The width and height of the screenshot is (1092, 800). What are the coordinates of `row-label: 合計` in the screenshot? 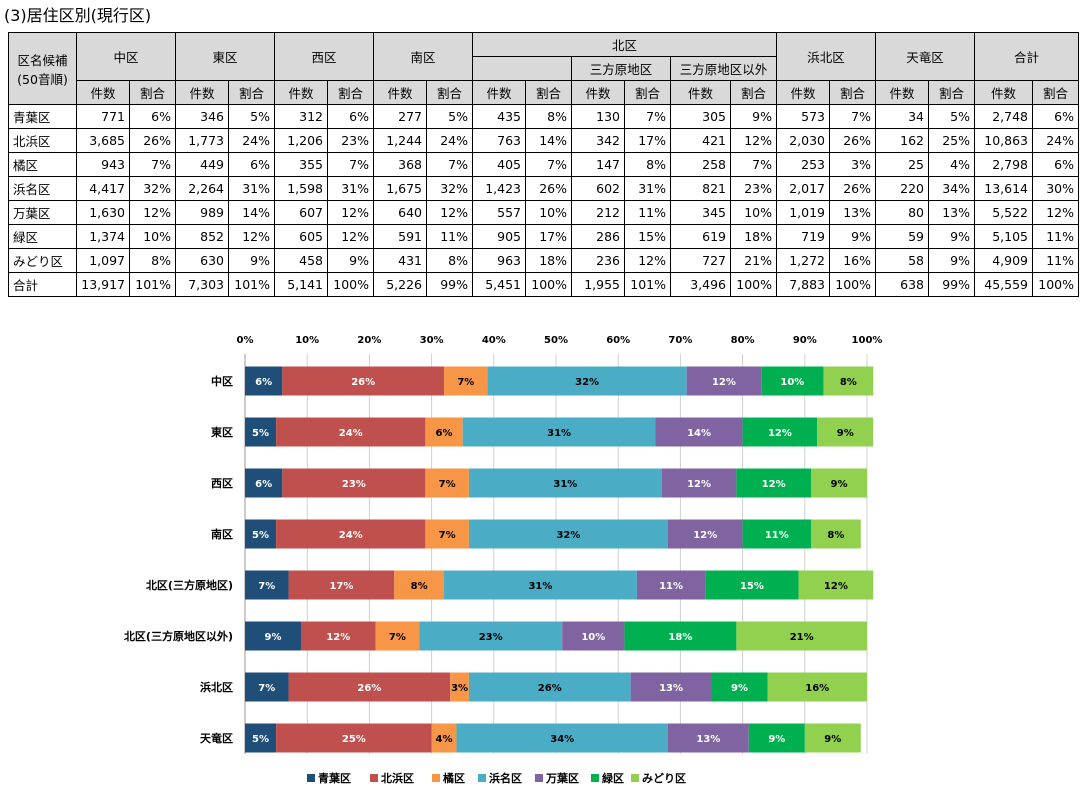 It's located at (42, 284).